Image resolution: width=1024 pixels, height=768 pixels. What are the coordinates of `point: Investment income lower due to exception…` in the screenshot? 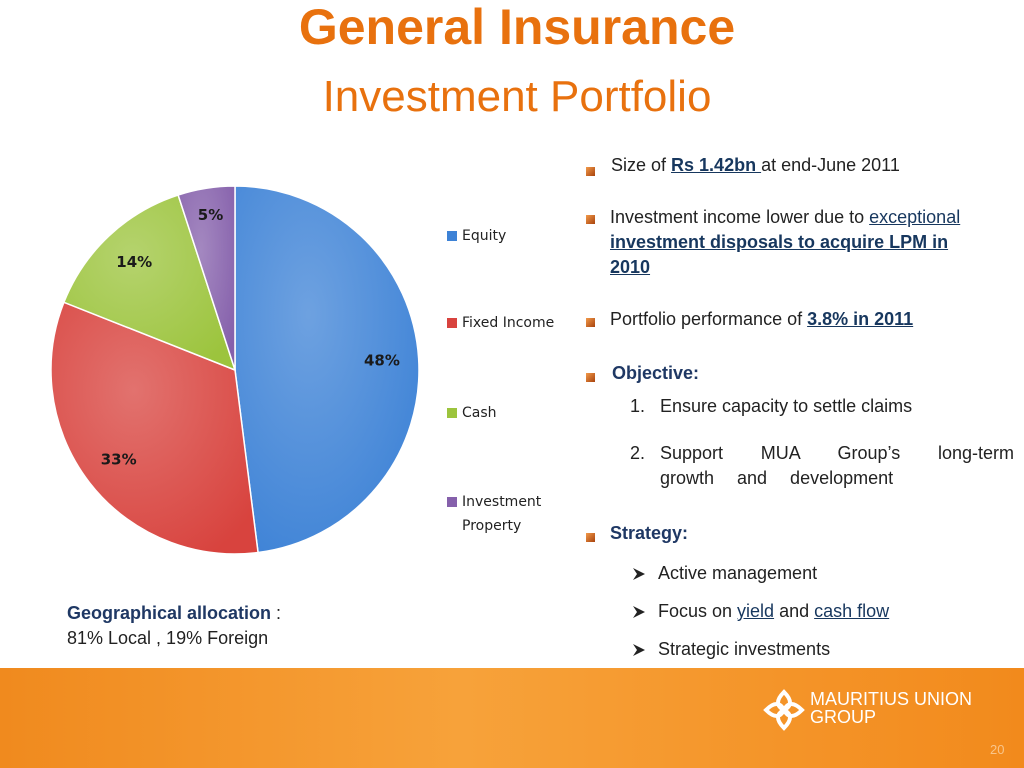 It's located at (795, 242).